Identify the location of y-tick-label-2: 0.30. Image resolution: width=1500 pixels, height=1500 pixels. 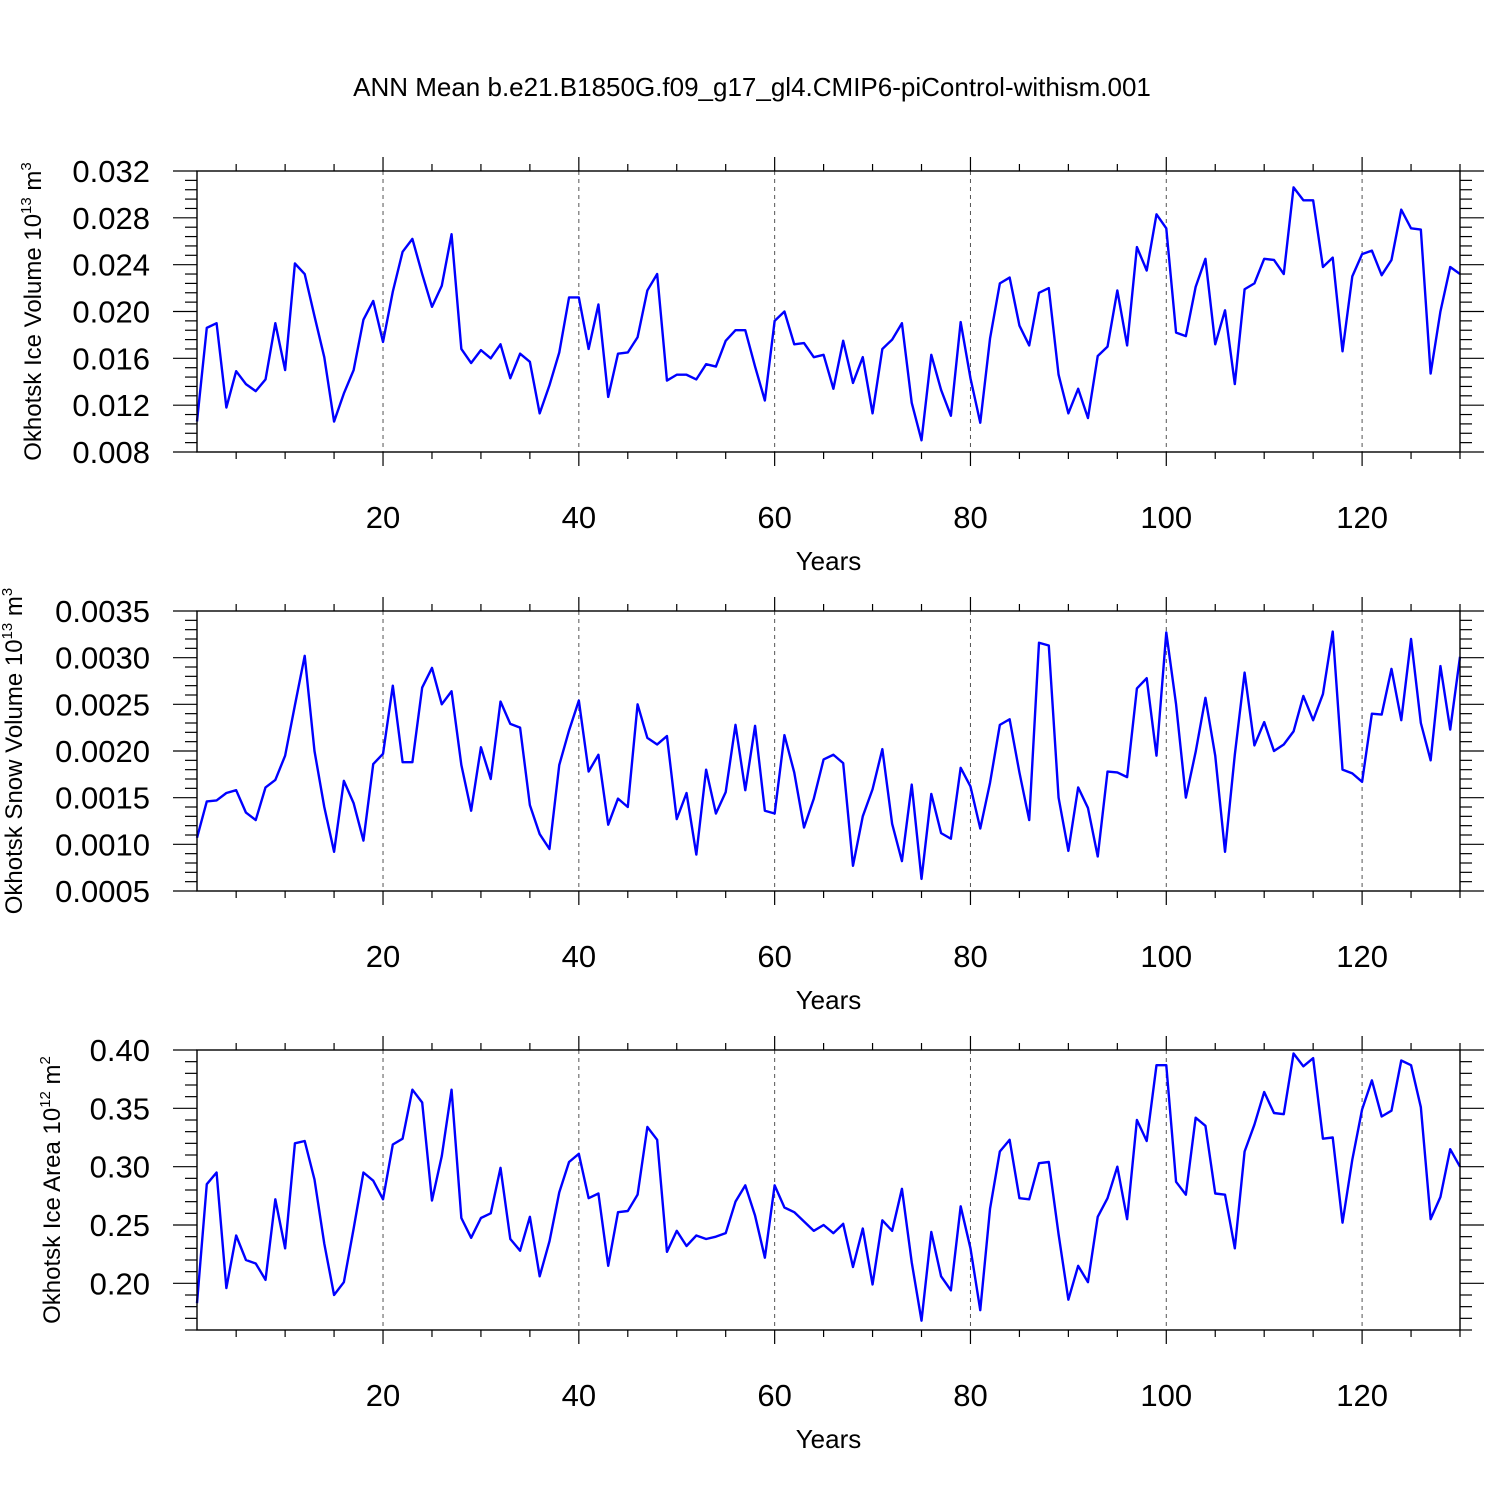
(120, 1167).